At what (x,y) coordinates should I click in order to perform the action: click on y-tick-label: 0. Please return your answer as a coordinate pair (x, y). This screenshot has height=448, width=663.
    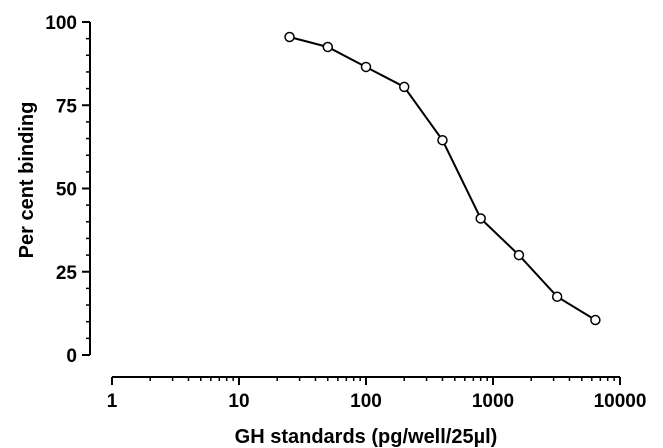
    Looking at the image, I should click on (71, 356).